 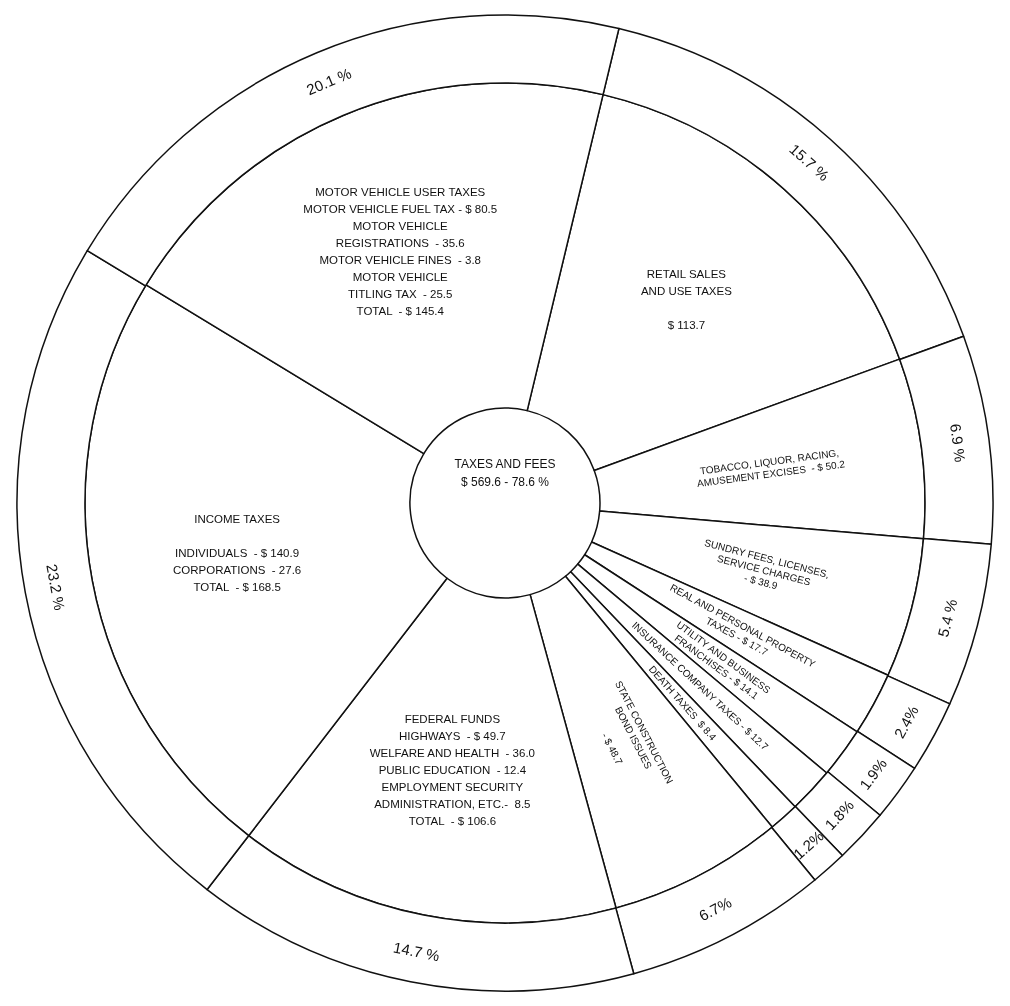 What do you see at coordinates (328, 81) in the screenshot?
I see `data-label: 20.1 %` at bounding box center [328, 81].